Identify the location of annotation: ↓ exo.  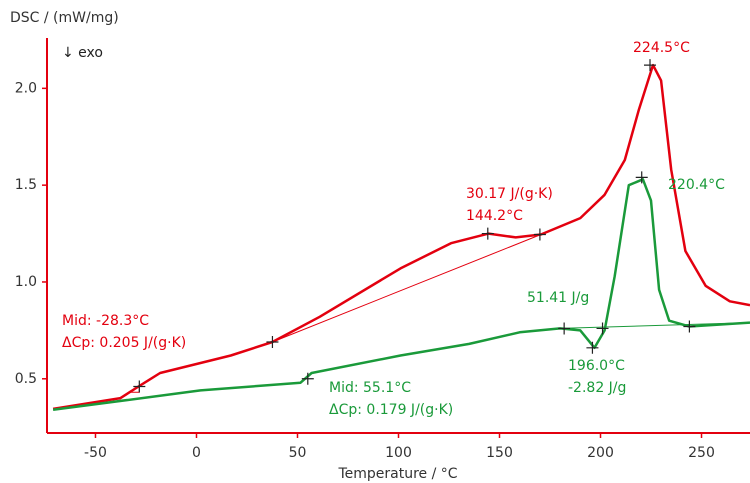
(82, 53).